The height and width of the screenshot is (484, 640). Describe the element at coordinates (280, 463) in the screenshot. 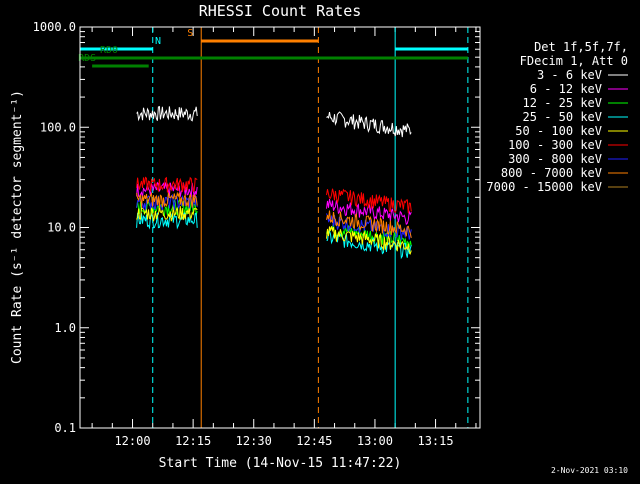

I see `x-axis-label: Start Time (14-Nov-15 11:47:22)` at that location.